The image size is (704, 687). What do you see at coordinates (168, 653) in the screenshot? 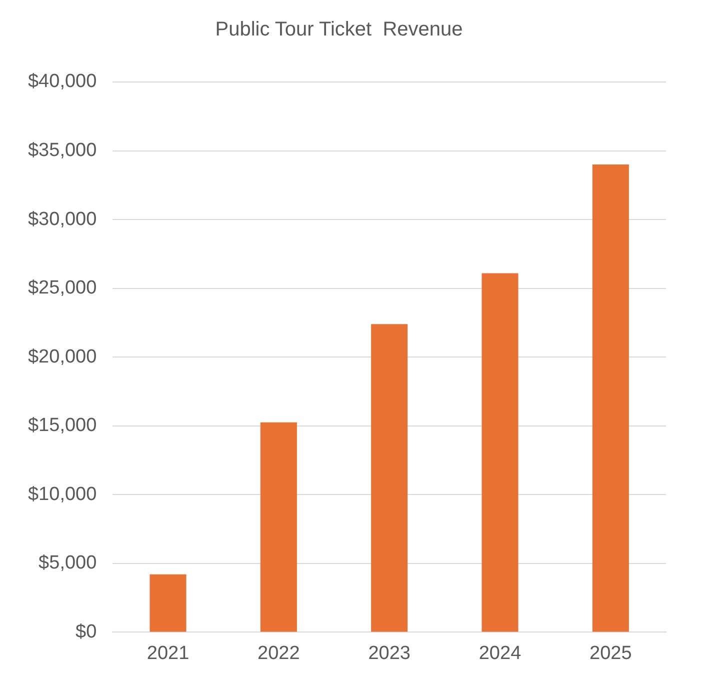
I see `x-tick-label: 2021` at bounding box center [168, 653].